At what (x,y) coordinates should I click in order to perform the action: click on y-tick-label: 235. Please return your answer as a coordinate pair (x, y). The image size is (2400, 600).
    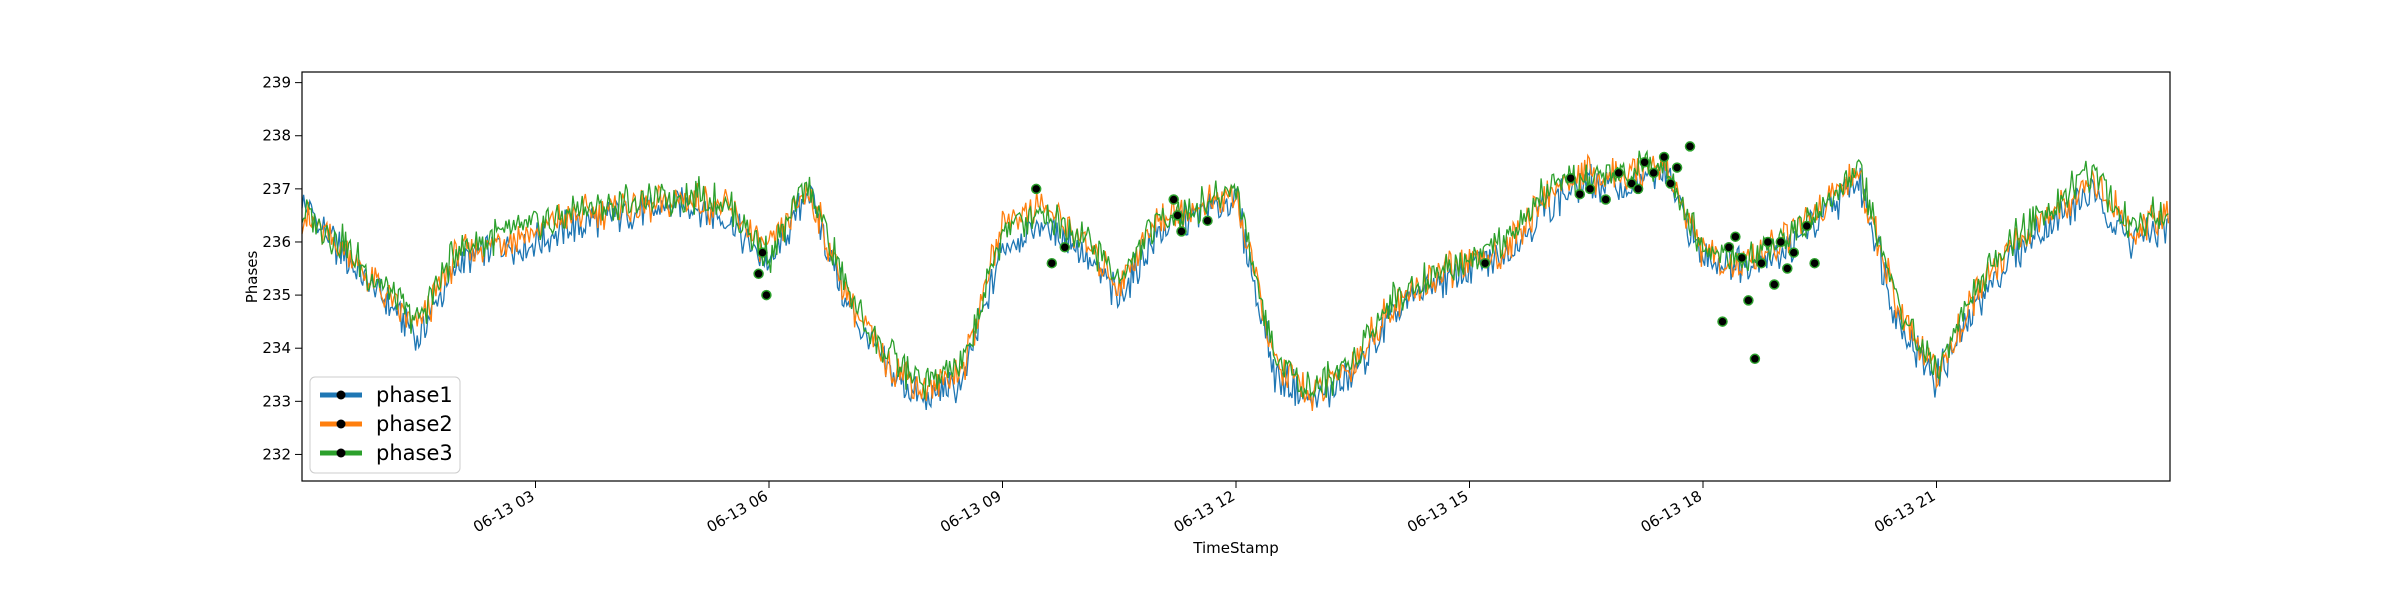
    Looking at the image, I should click on (276, 295).